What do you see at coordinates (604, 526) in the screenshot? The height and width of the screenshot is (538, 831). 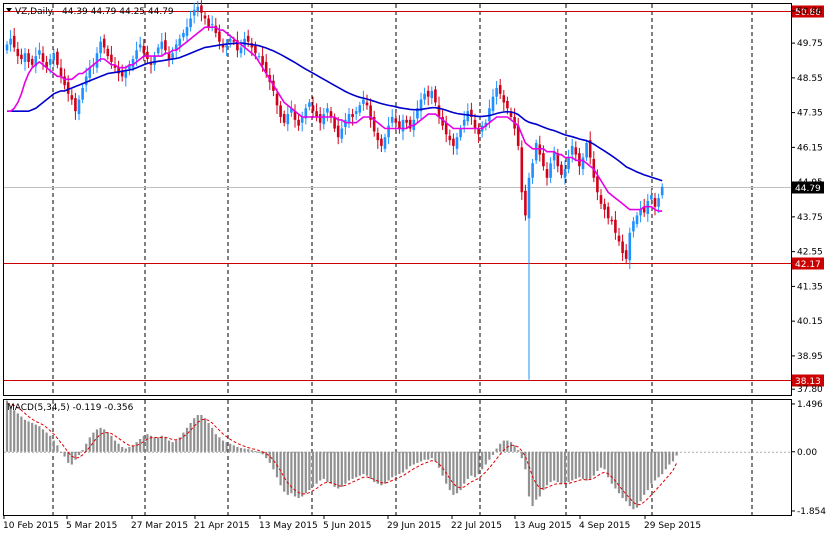 I see `date-tick-label-9: 4 Sep 2015` at bounding box center [604, 526].